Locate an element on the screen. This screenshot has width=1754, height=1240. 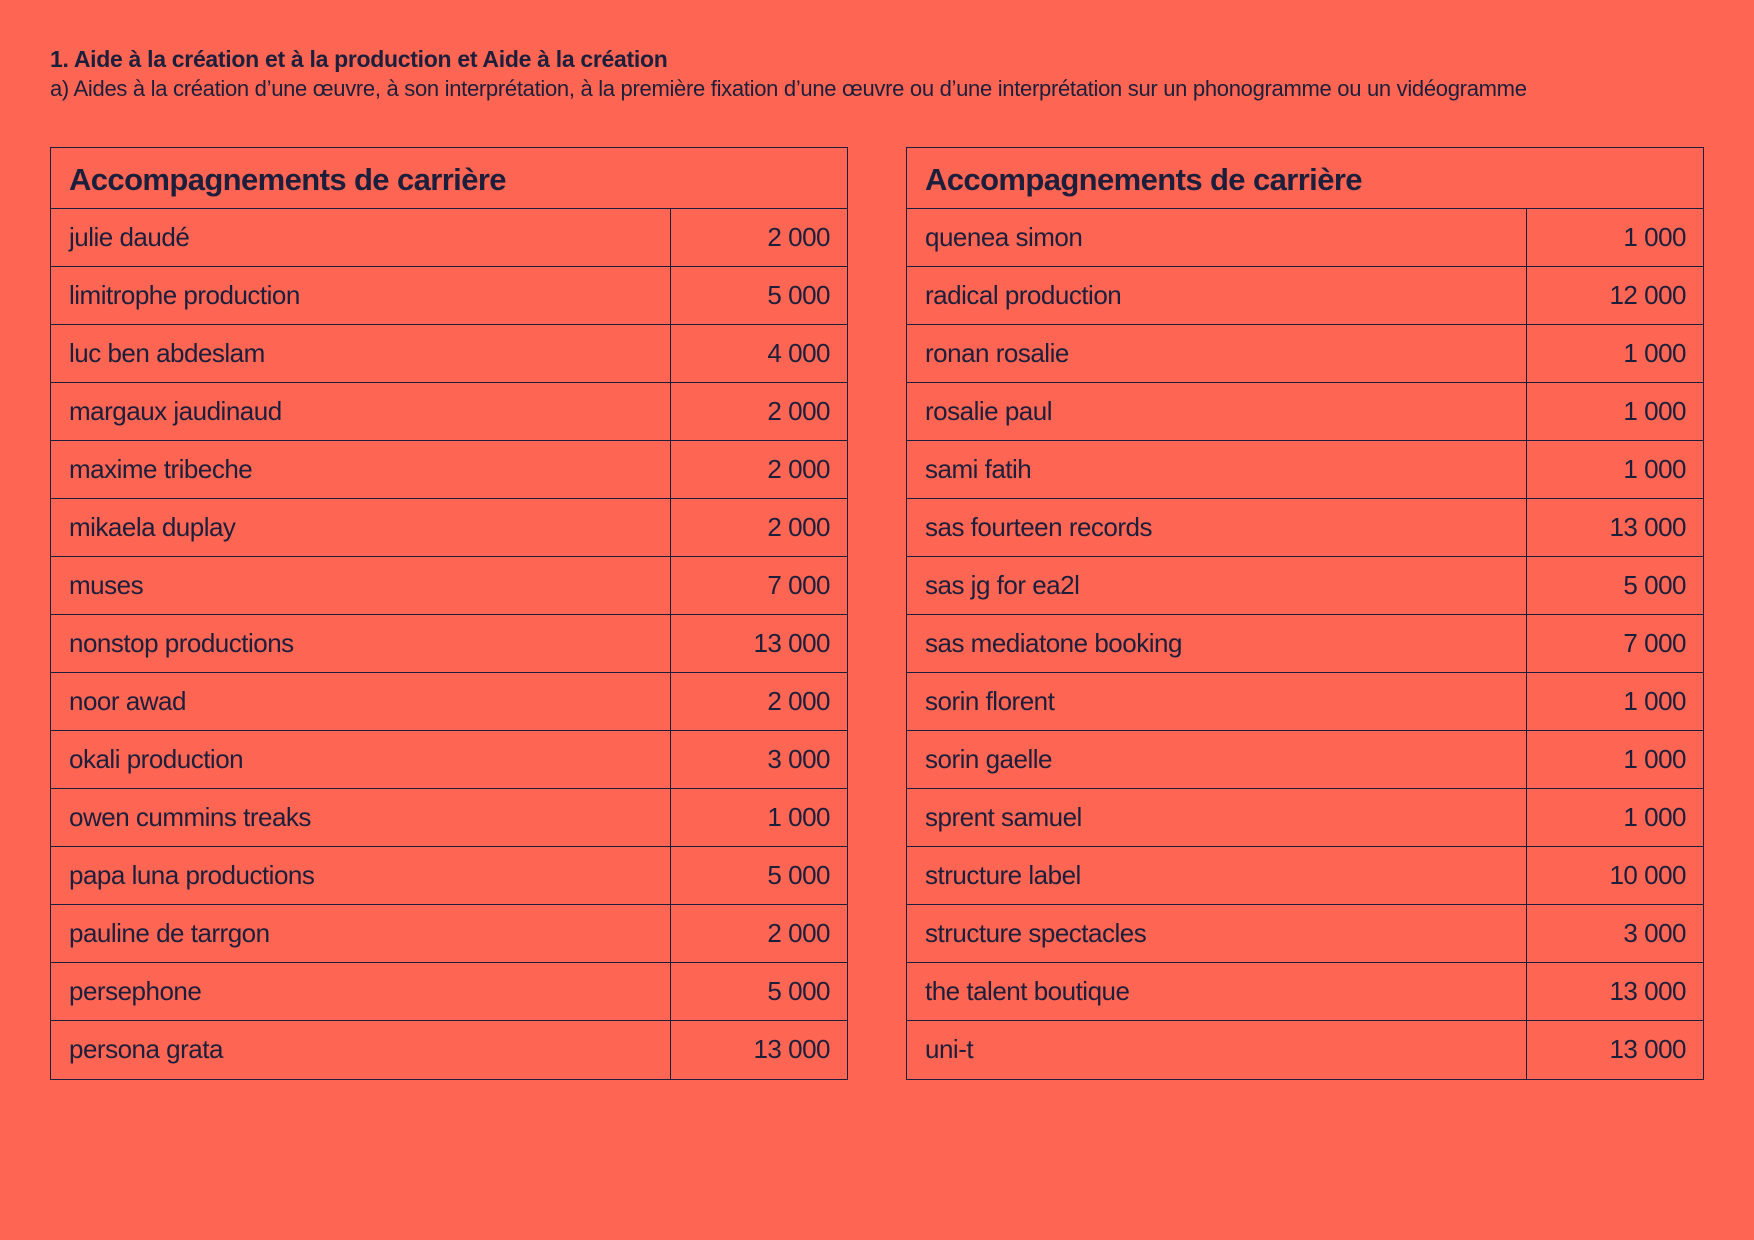
recipient-name: radical production is located at coordinates (1217, 295).